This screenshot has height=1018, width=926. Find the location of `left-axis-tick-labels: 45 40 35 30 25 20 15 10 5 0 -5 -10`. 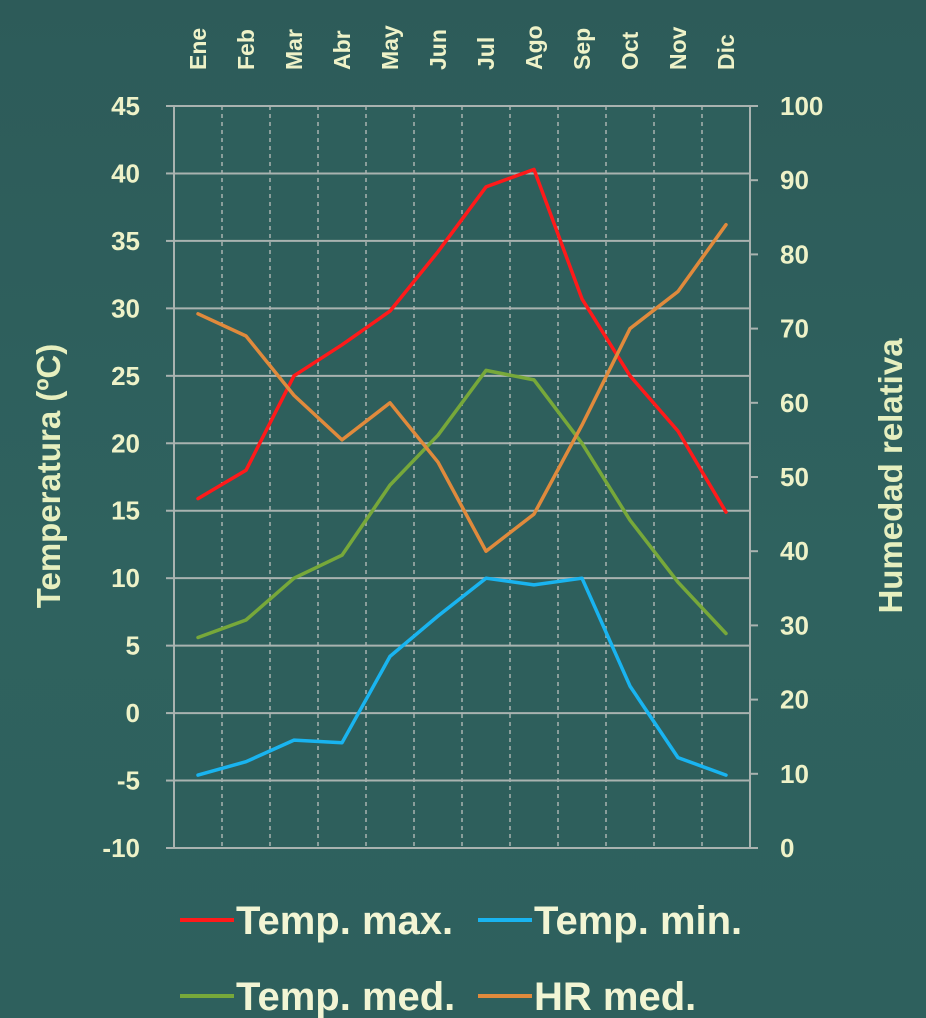

left-axis-tick-labels: 45 40 35 30 25 20 15 10 5 0 -5 -10 is located at coordinates (121, 477).